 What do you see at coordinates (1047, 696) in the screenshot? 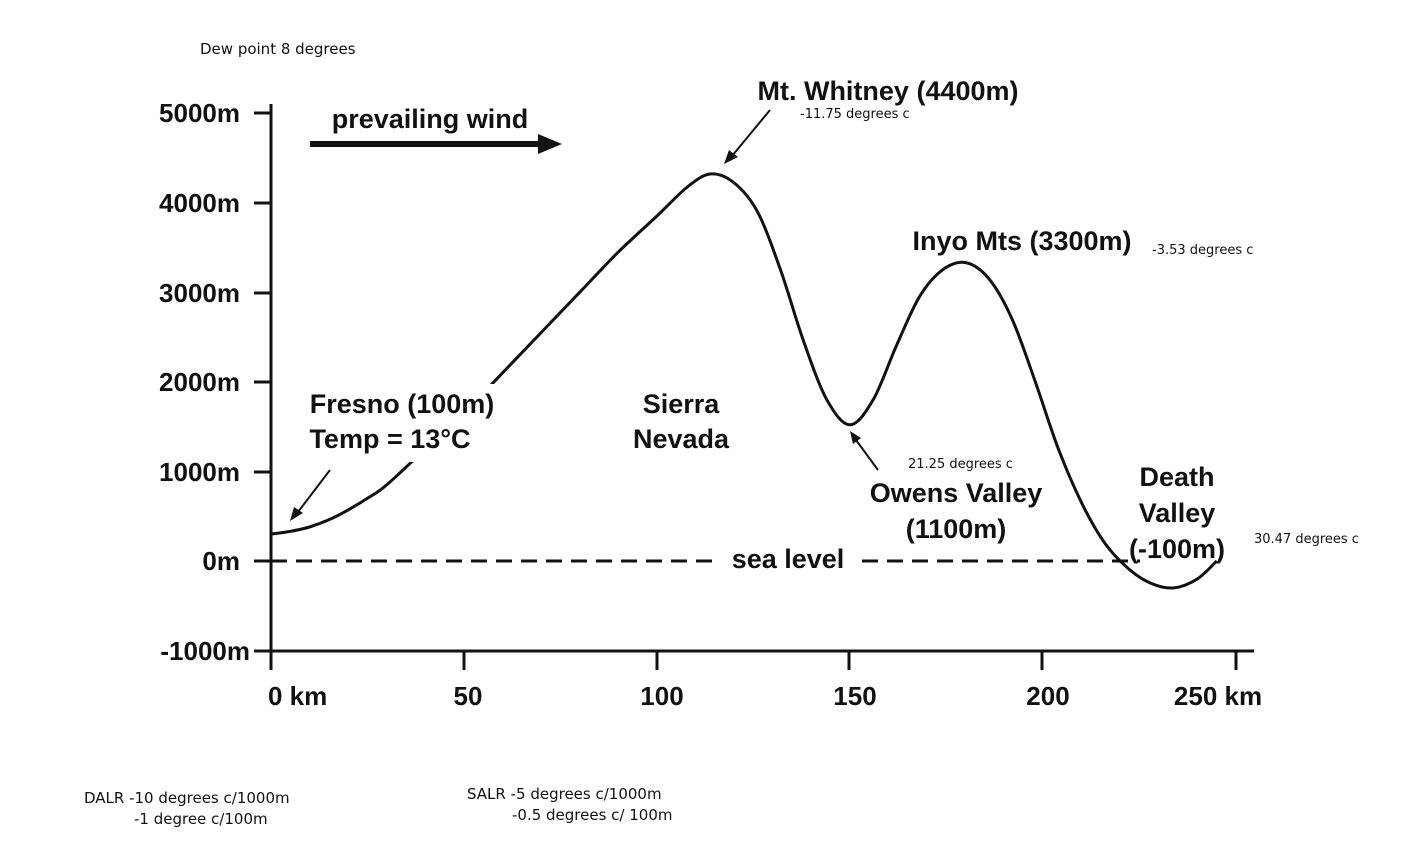
I see `x-tick-label: 200` at bounding box center [1047, 696].